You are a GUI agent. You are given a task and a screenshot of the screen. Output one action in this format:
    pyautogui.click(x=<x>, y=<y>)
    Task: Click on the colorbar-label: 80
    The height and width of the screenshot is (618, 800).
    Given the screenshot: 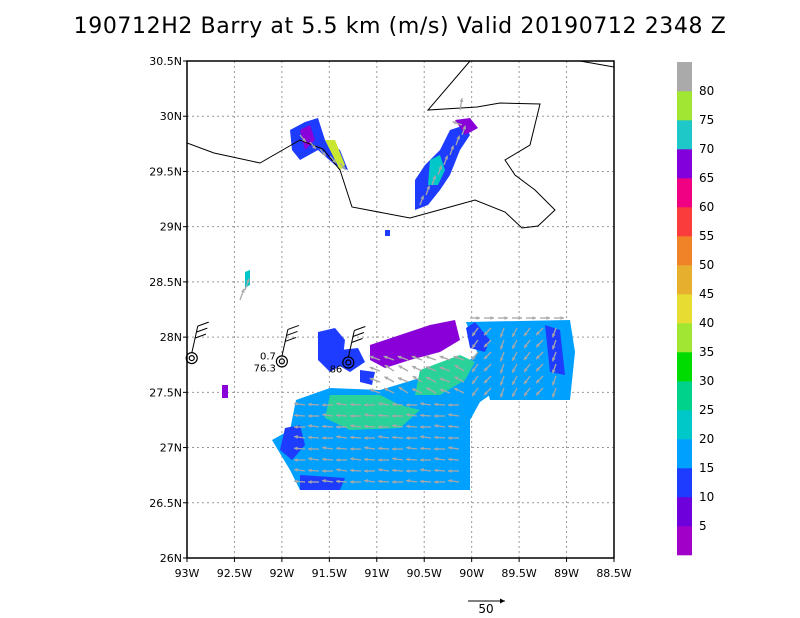 What is the action you would take?
    pyautogui.click(x=706, y=91)
    